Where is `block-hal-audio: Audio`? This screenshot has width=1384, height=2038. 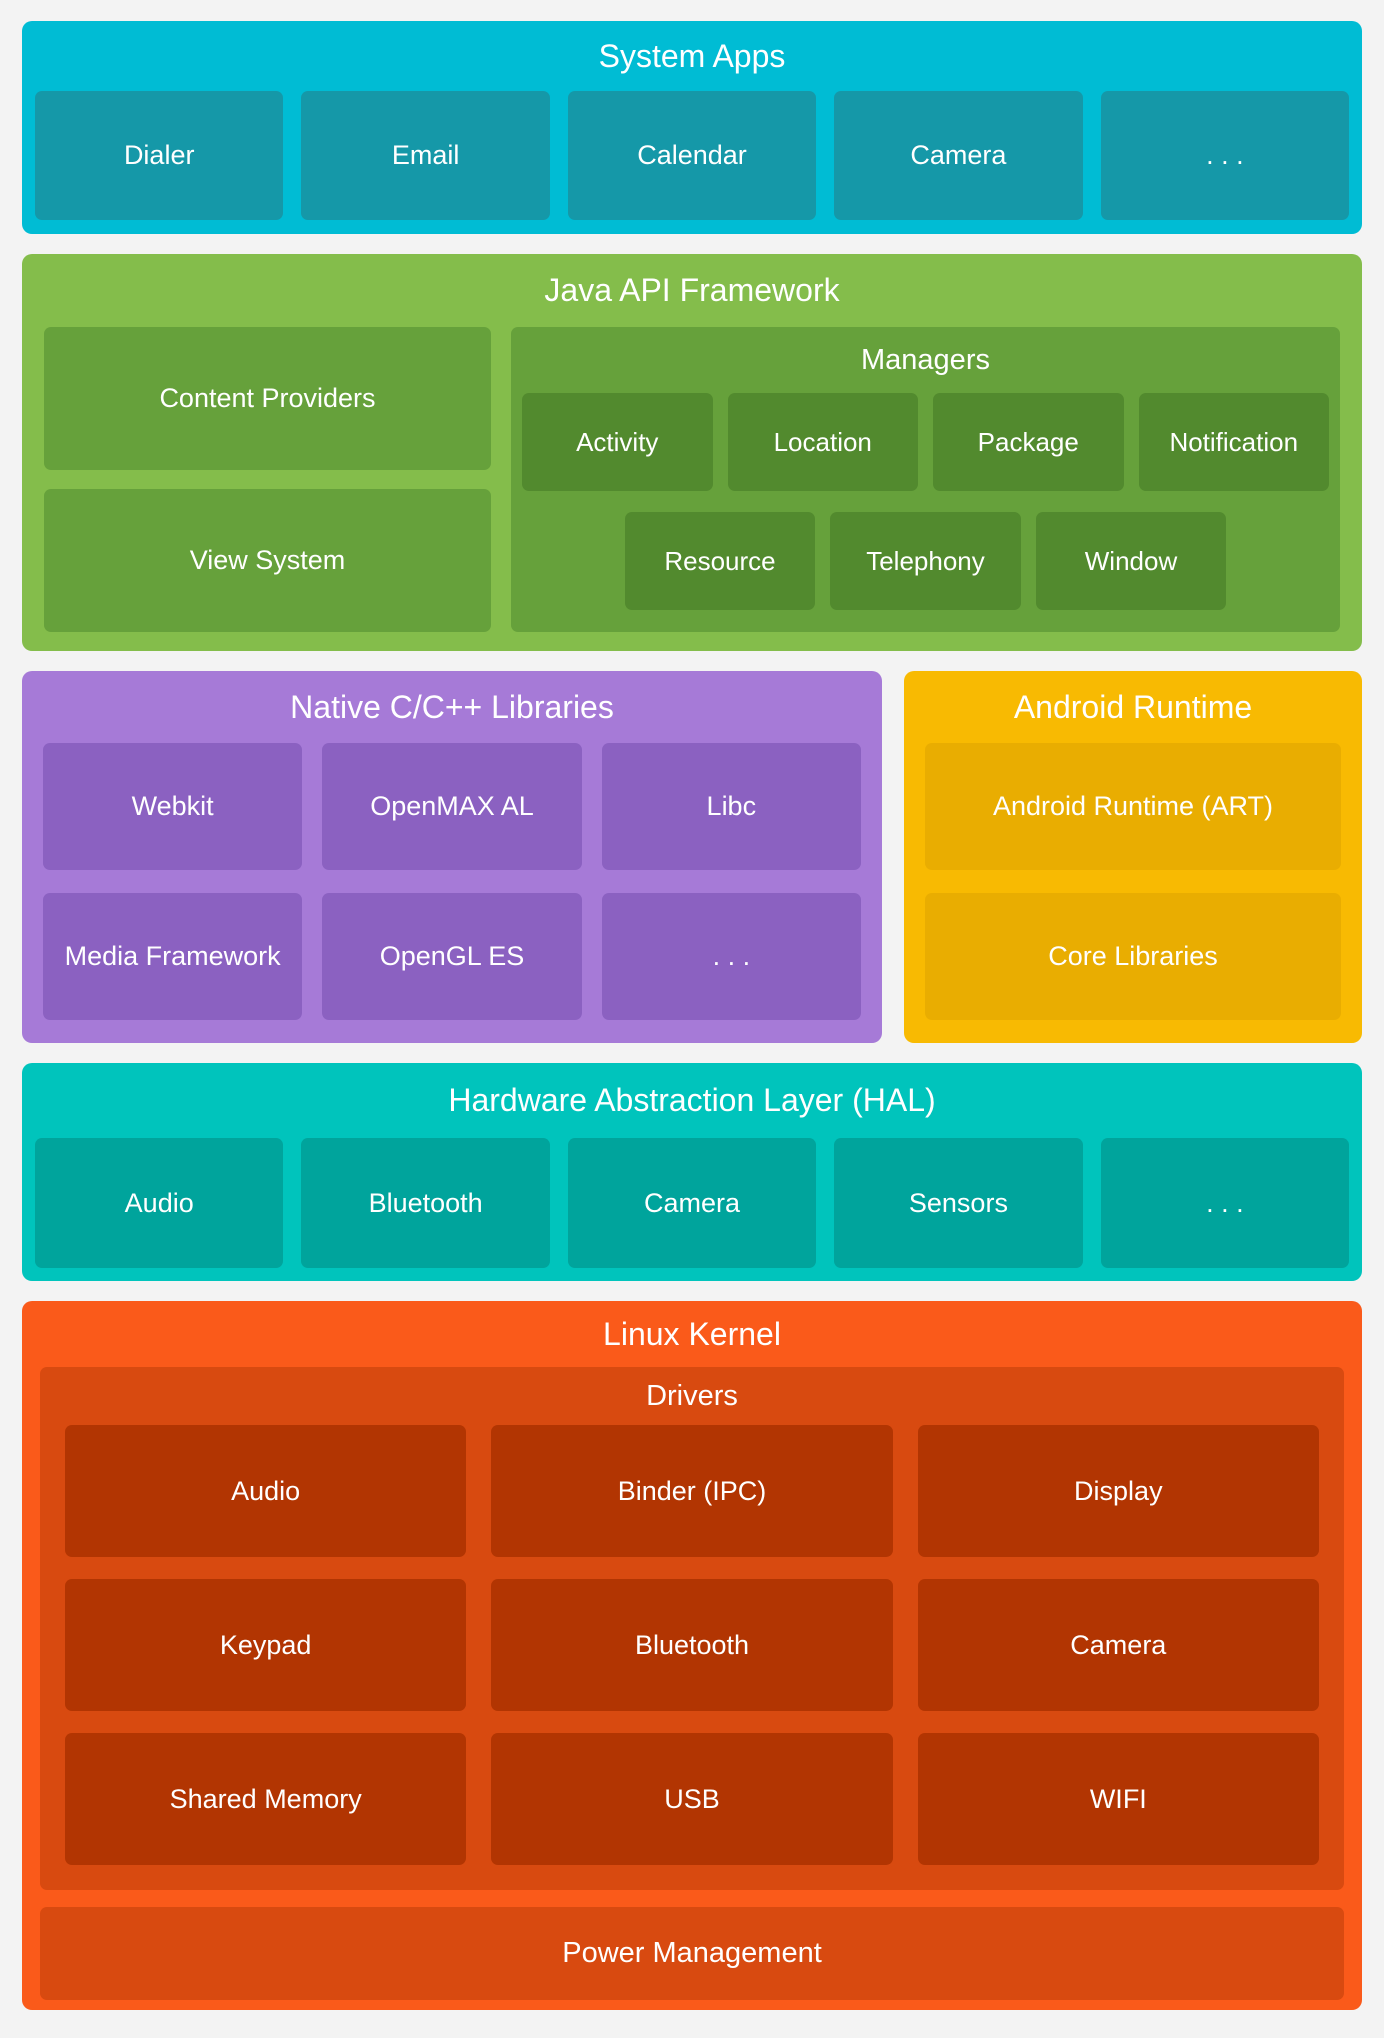
block-hal-audio: Audio is located at coordinates (159, 1203).